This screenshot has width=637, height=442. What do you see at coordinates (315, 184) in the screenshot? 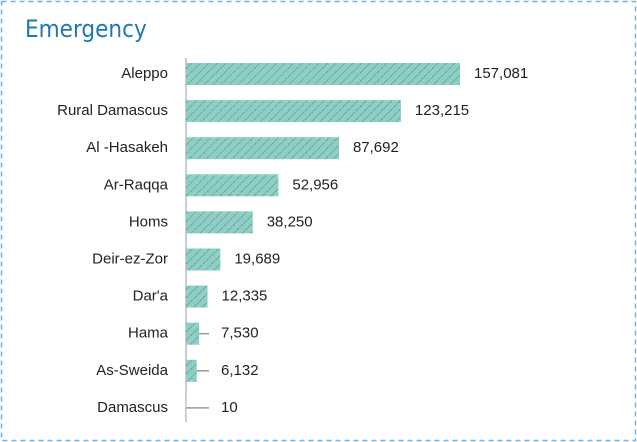
I see `value-label: 52,956` at bounding box center [315, 184].